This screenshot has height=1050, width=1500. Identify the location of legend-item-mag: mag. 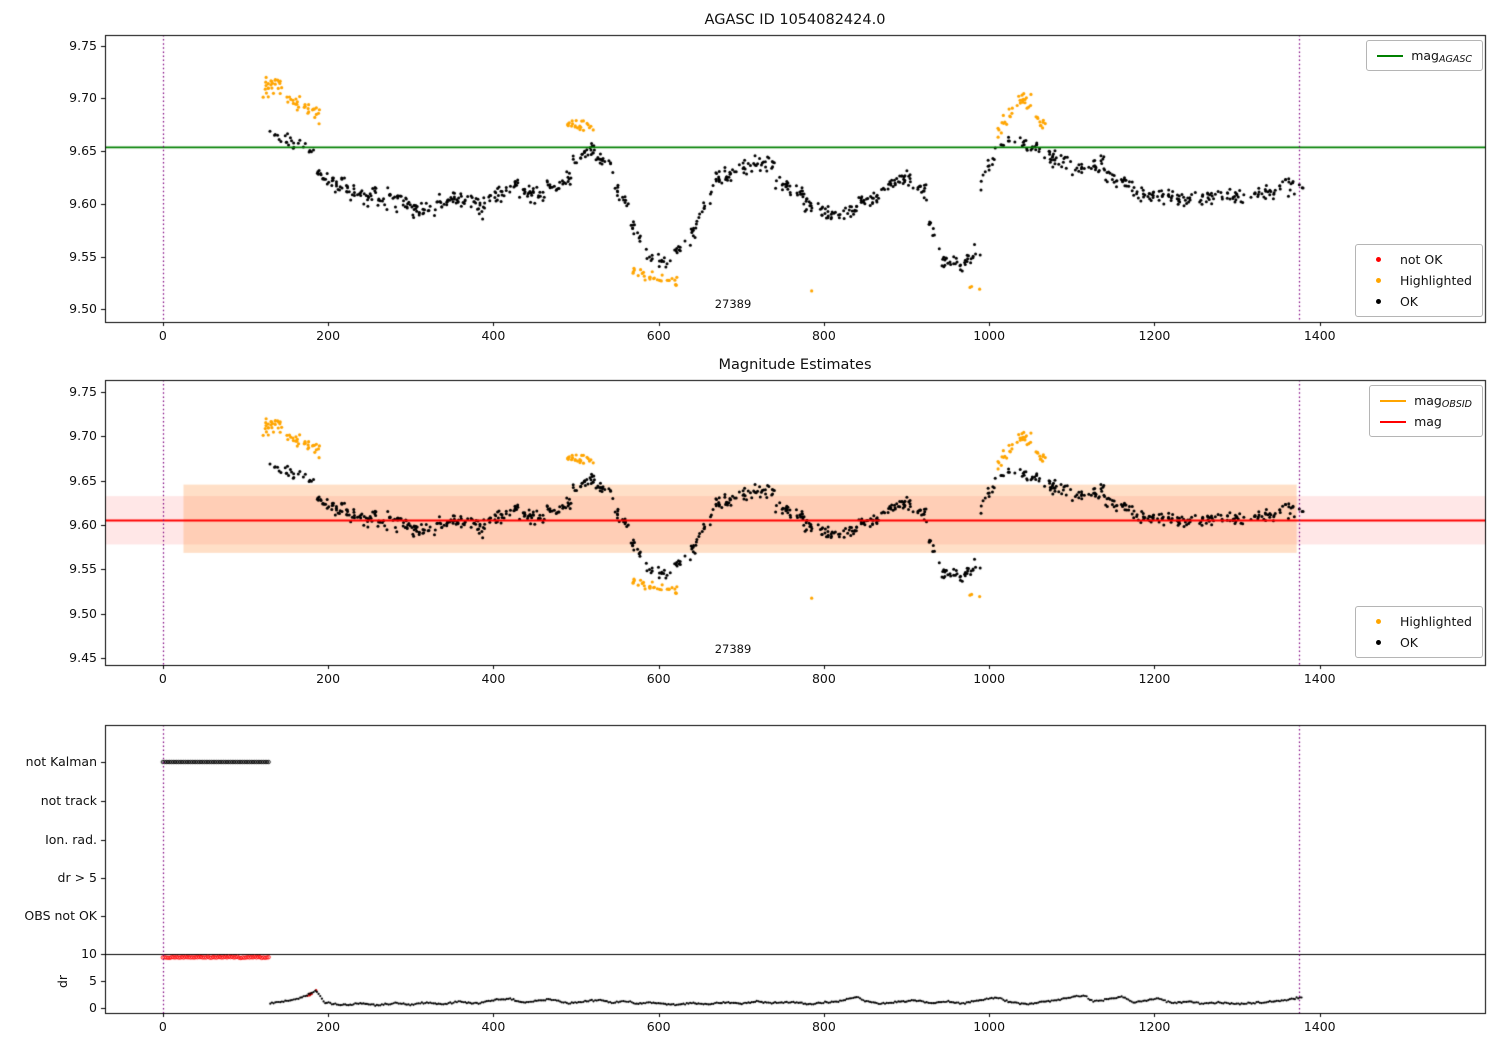
(1426, 421).